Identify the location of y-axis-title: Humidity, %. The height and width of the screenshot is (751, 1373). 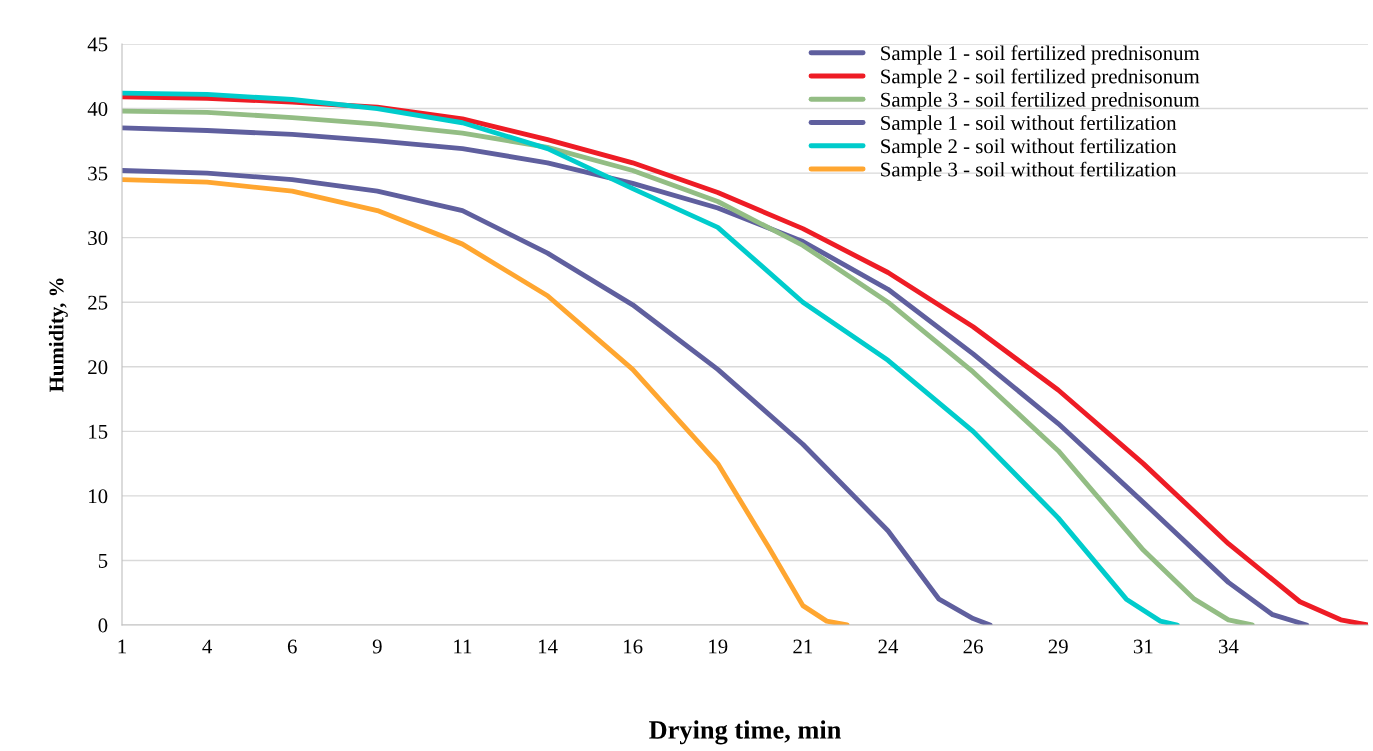
(58, 335).